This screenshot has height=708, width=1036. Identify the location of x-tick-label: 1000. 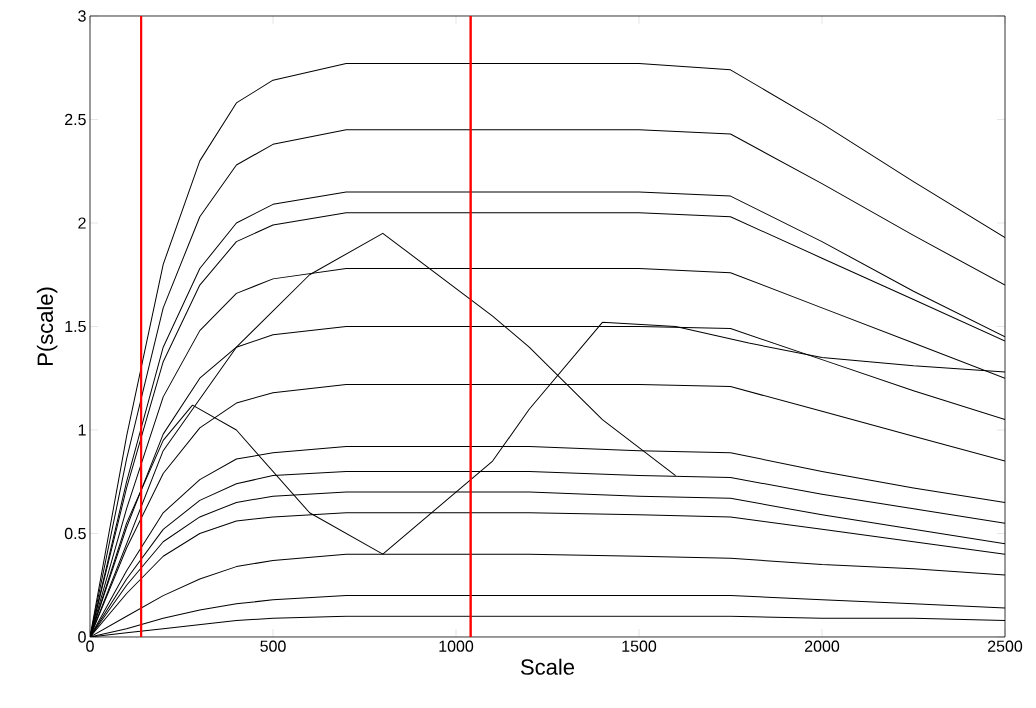
(456, 646).